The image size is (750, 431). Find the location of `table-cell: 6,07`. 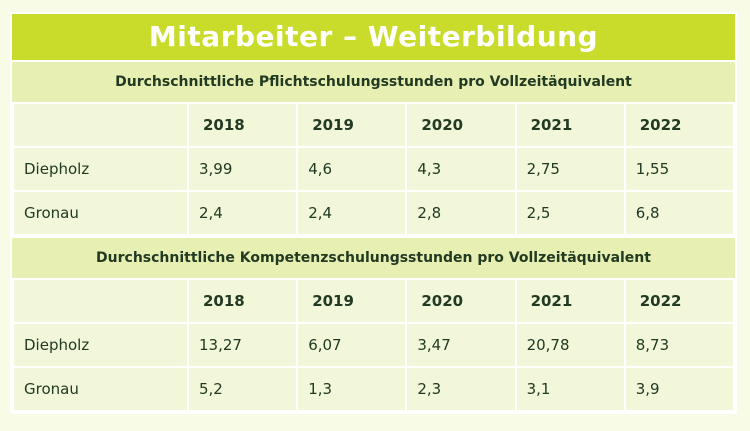

table-cell: 6,07 is located at coordinates (352, 345).